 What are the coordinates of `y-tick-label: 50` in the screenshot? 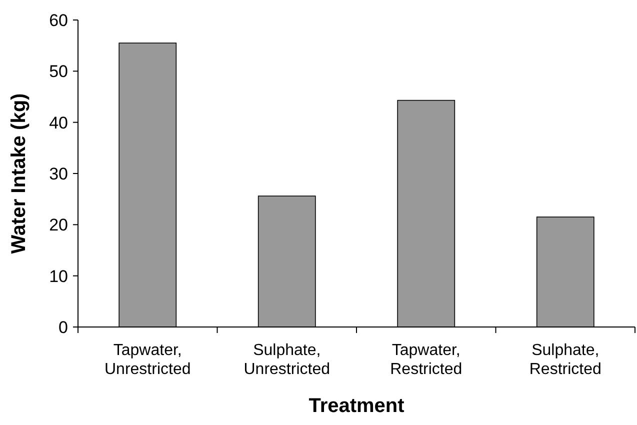 It's located at (58, 72).